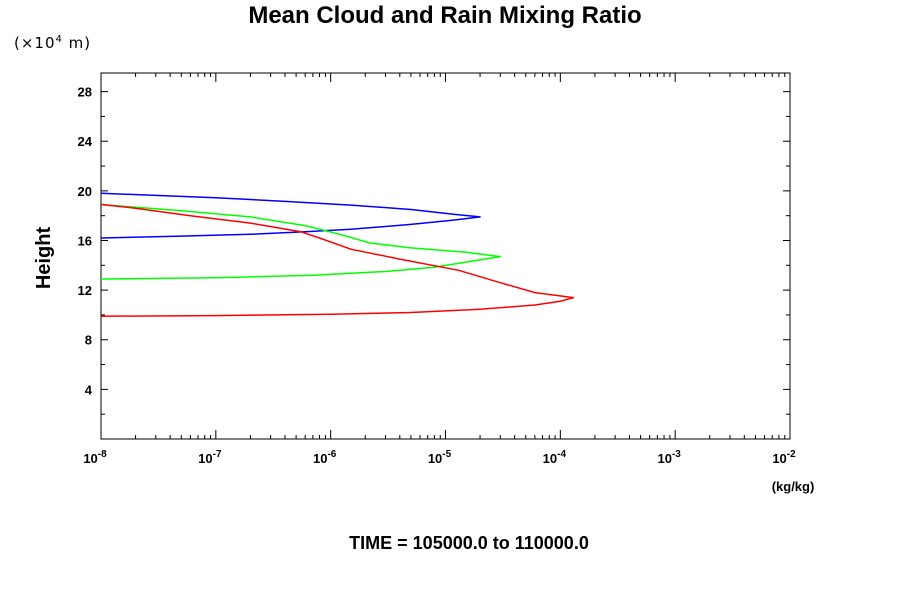 This screenshot has height=600, width=900. I want to click on y-unit-exponent: 4, so click(59, 39).